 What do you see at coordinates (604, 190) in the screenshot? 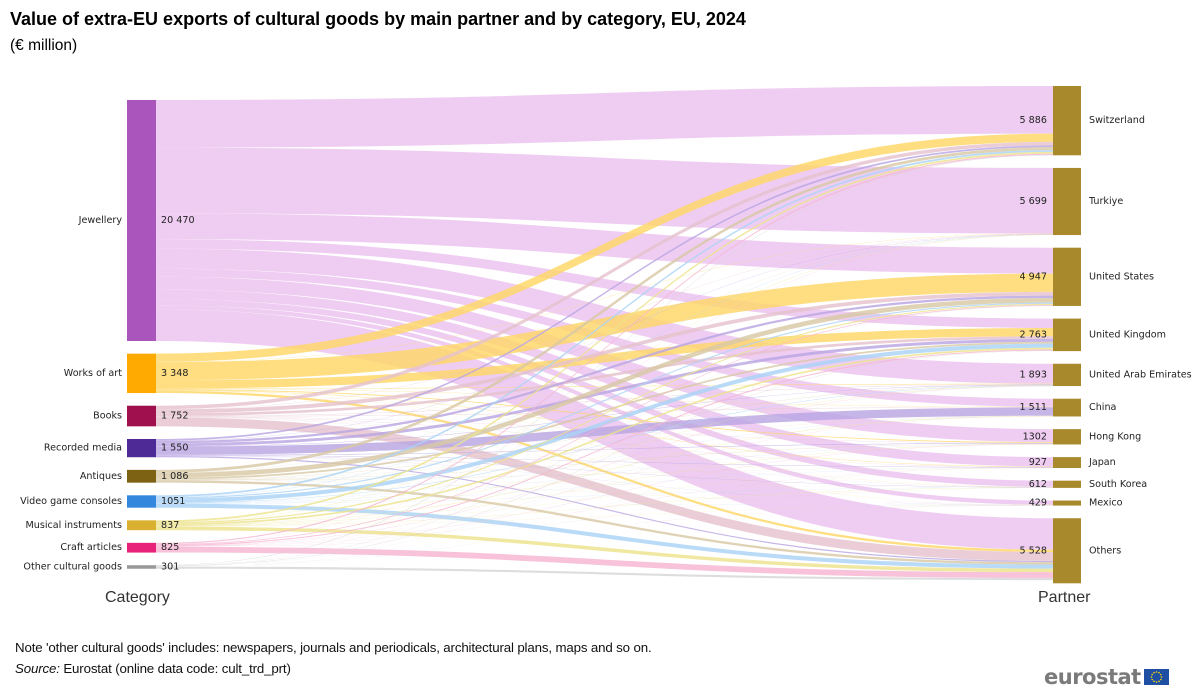
I see `link-jewellery-to-turkiye` at bounding box center [604, 190].